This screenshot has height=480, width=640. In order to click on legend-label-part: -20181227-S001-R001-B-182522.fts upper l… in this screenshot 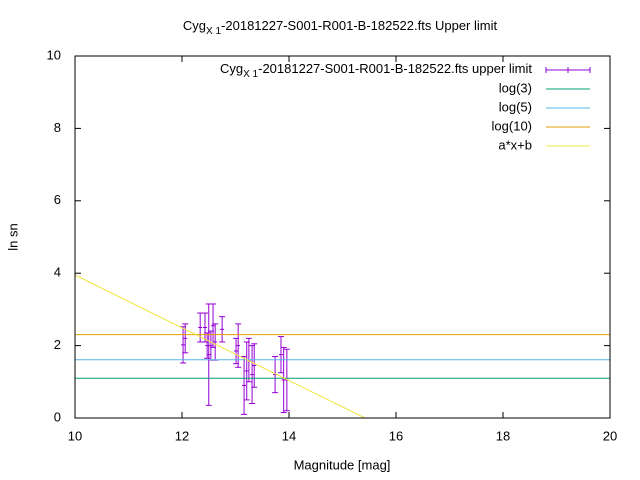, I will do `click(395, 68)`.